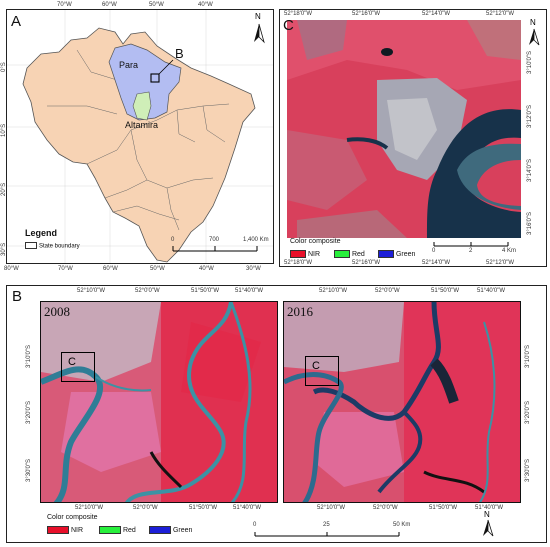 This screenshot has height=547, width=550. Describe the element at coordinates (155, 78) in the screenshot. I see `inset-b-marker` at that location.